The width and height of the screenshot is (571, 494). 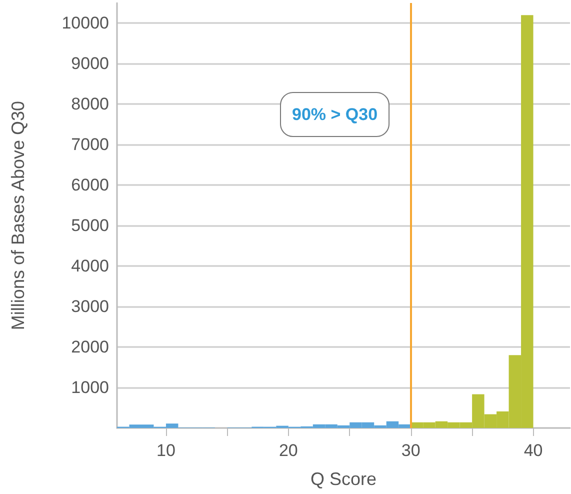 I want to click on x-tick-label: 10, so click(x=166, y=450).